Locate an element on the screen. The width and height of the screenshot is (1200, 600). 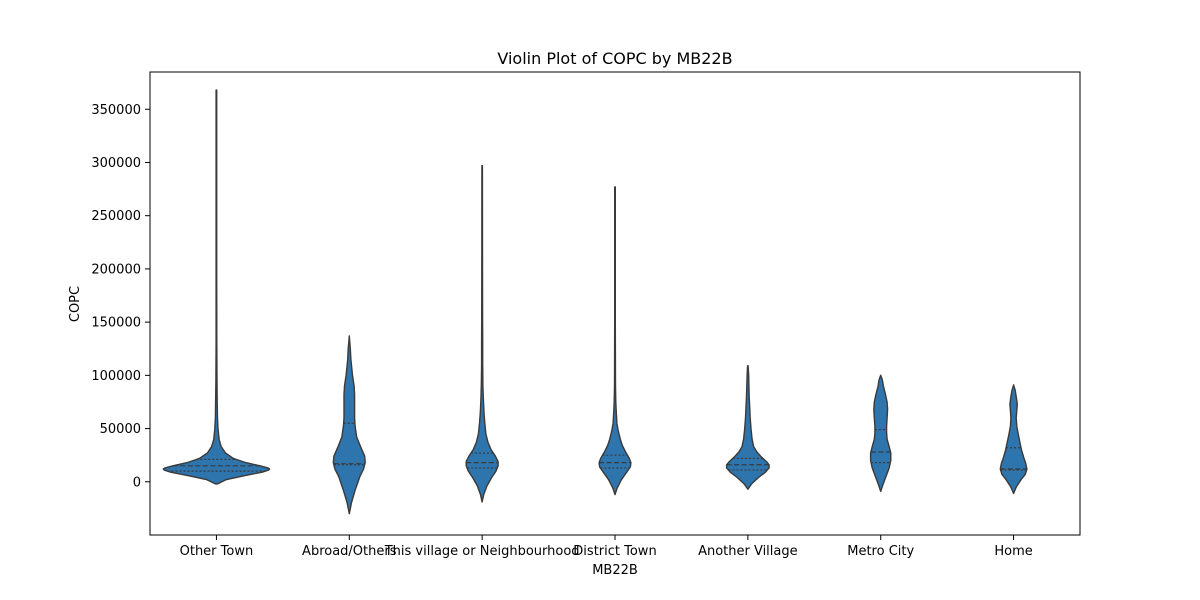
violin-metro-city is located at coordinates (880, 433).